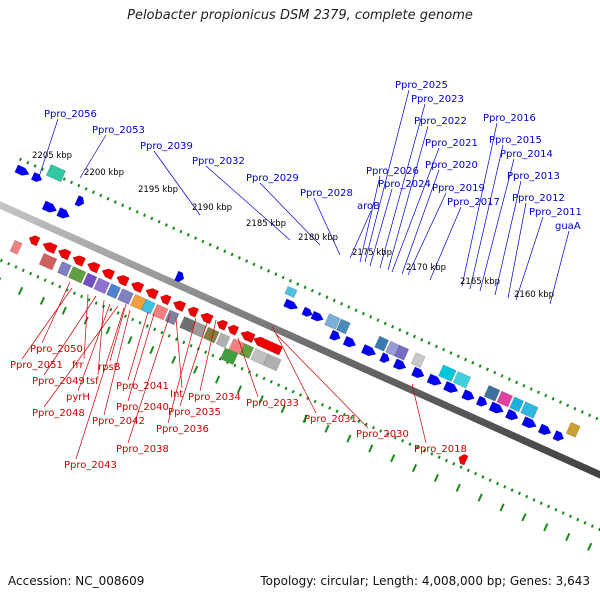  What do you see at coordinates (218, 161) in the screenshot?
I see `forward-gene-label: Ppro_2032` at bounding box center [218, 161].